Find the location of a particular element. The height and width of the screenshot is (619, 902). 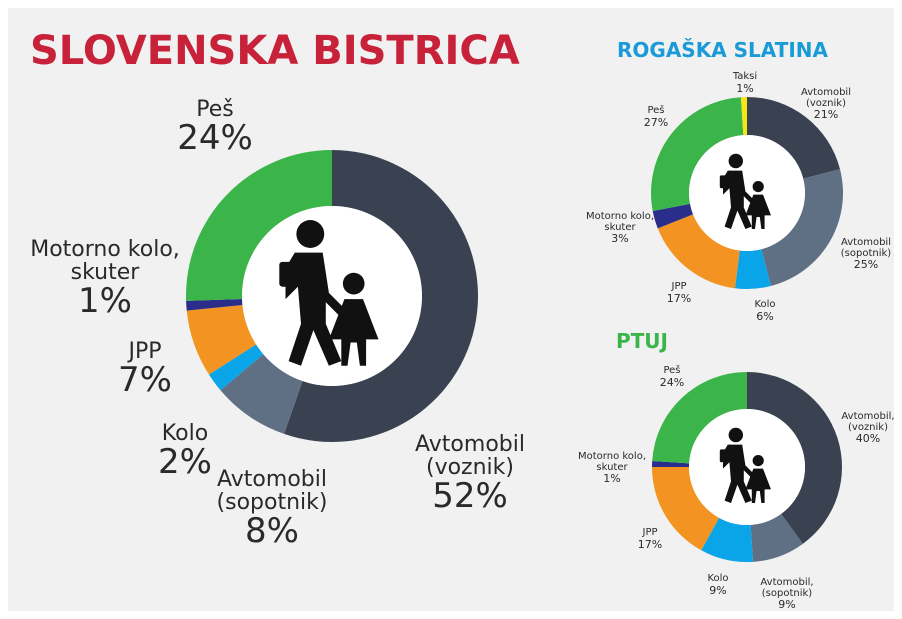

slice-label: Motorno kolo, skuter 3% is located at coordinates (620, 228).